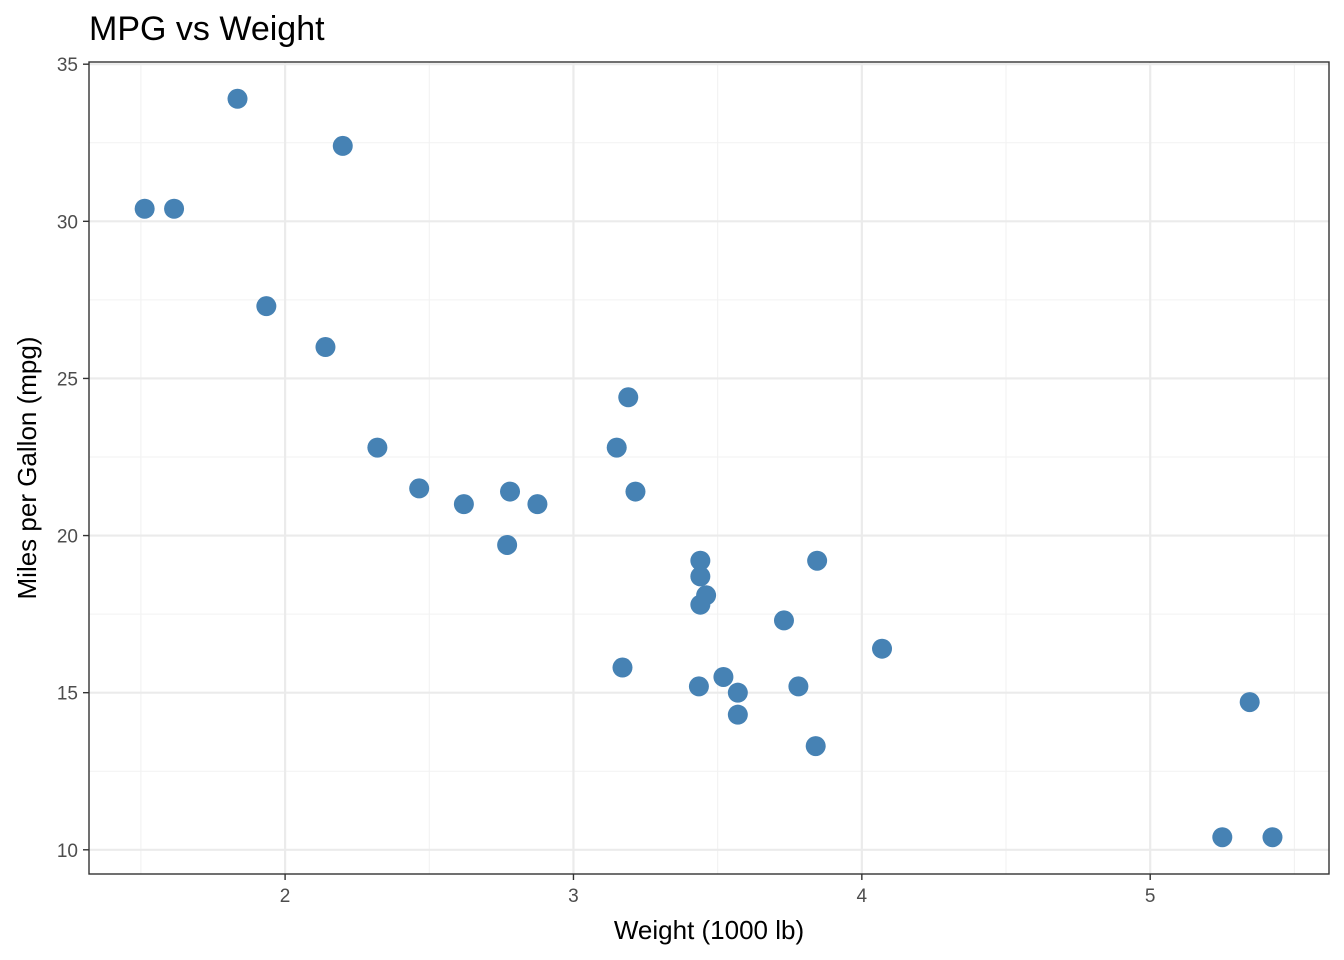  Describe the element at coordinates (67, 379) in the screenshot. I see `y-tick-label: 25` at that location.